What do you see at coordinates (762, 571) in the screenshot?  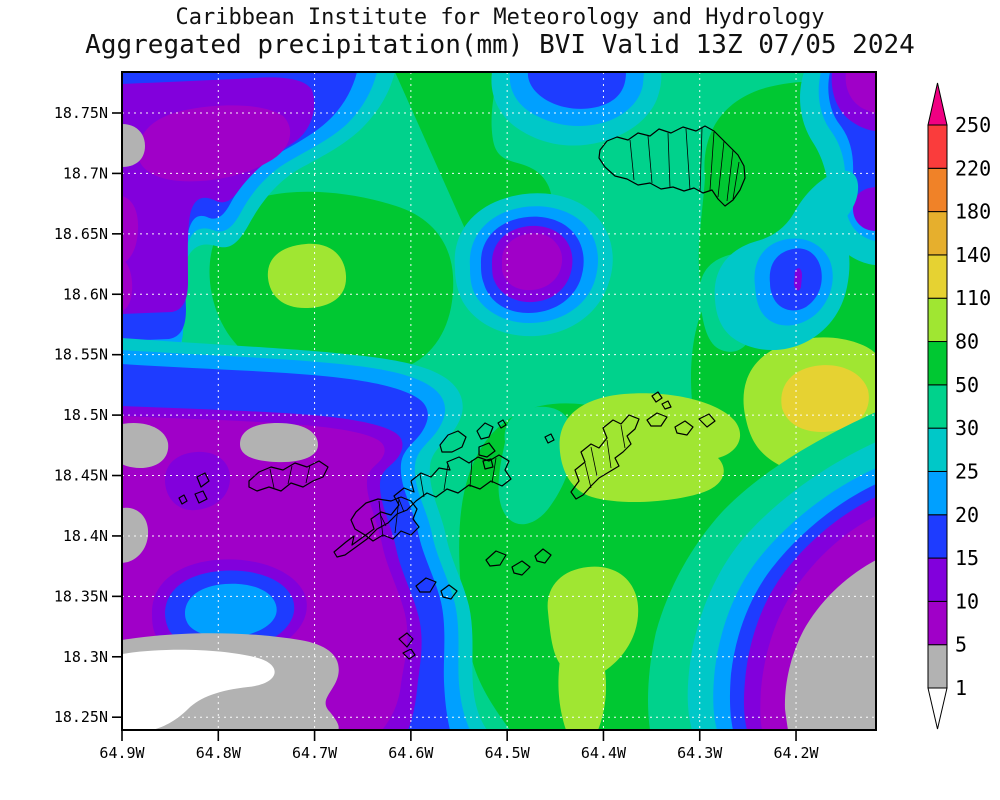 I see `contour-southeast-low-system` at bounding box center [762, 571].